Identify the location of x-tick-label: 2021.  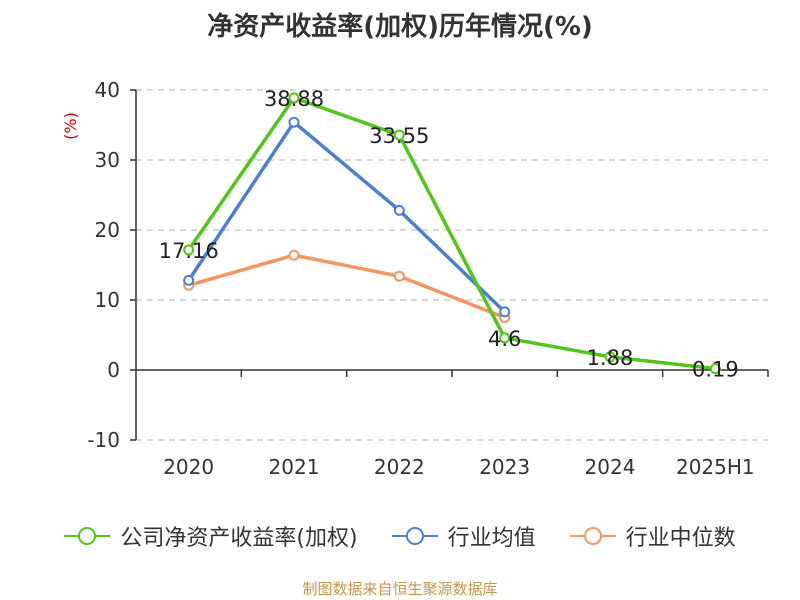
(294, 467).